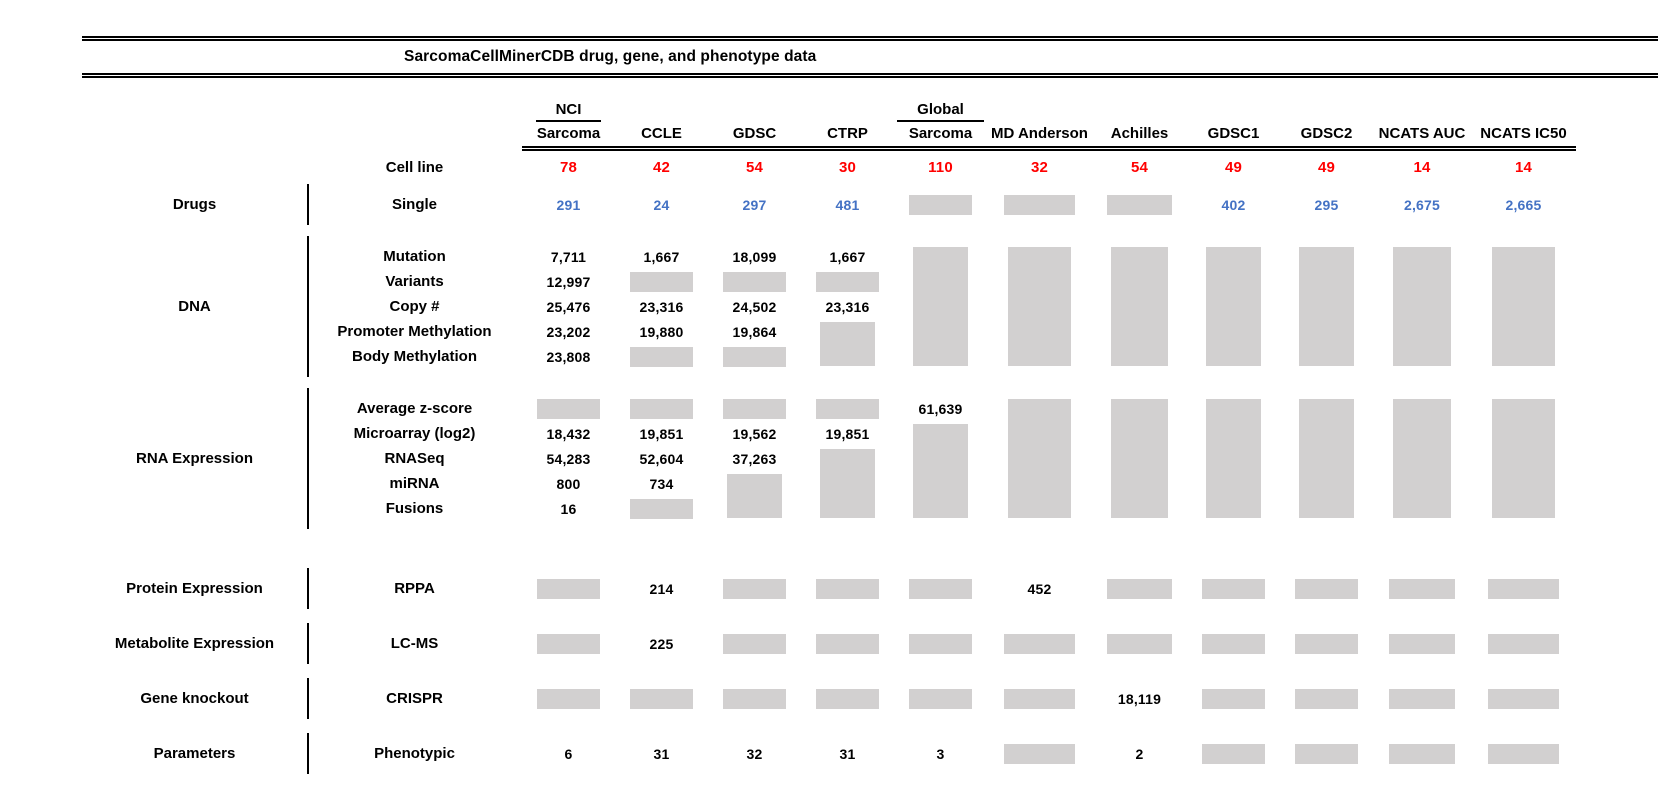  Describe the element at coordinates (940, 753) in the screenshot. I see `data-cell: 3` at that location.